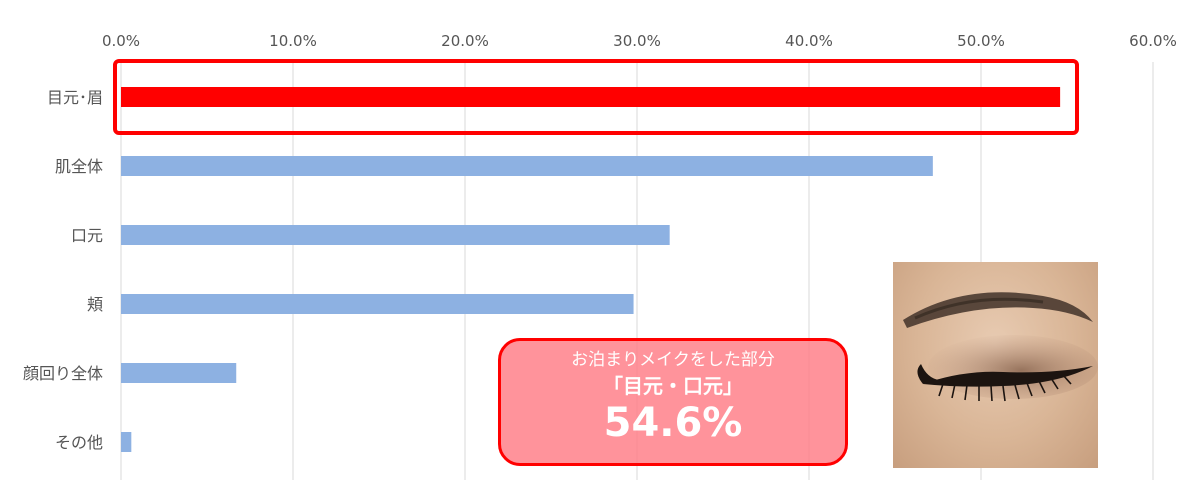 This screenshot has height=496, width=1200. What do you see at coordinates (809, 41) in the screenshot?
I see `x-tick-label: 40.0%` at bounding box center [809, 41].